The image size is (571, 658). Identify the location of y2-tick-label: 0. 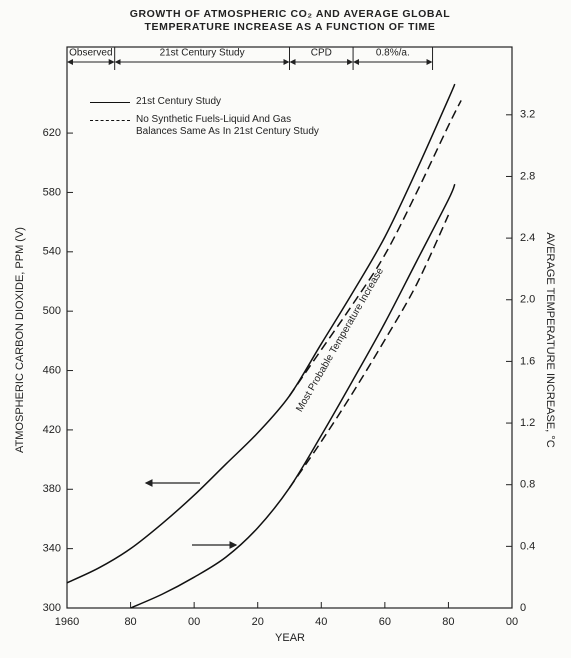
(523, 608).